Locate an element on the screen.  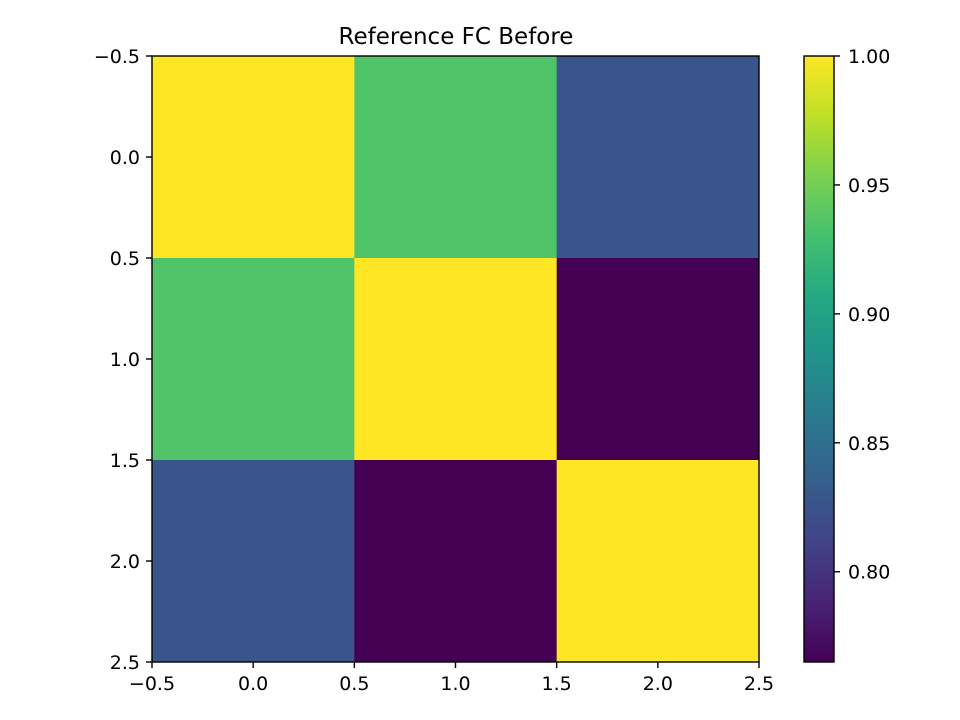
chart-title: Reference FC Before is located at coordinates (456, 37).